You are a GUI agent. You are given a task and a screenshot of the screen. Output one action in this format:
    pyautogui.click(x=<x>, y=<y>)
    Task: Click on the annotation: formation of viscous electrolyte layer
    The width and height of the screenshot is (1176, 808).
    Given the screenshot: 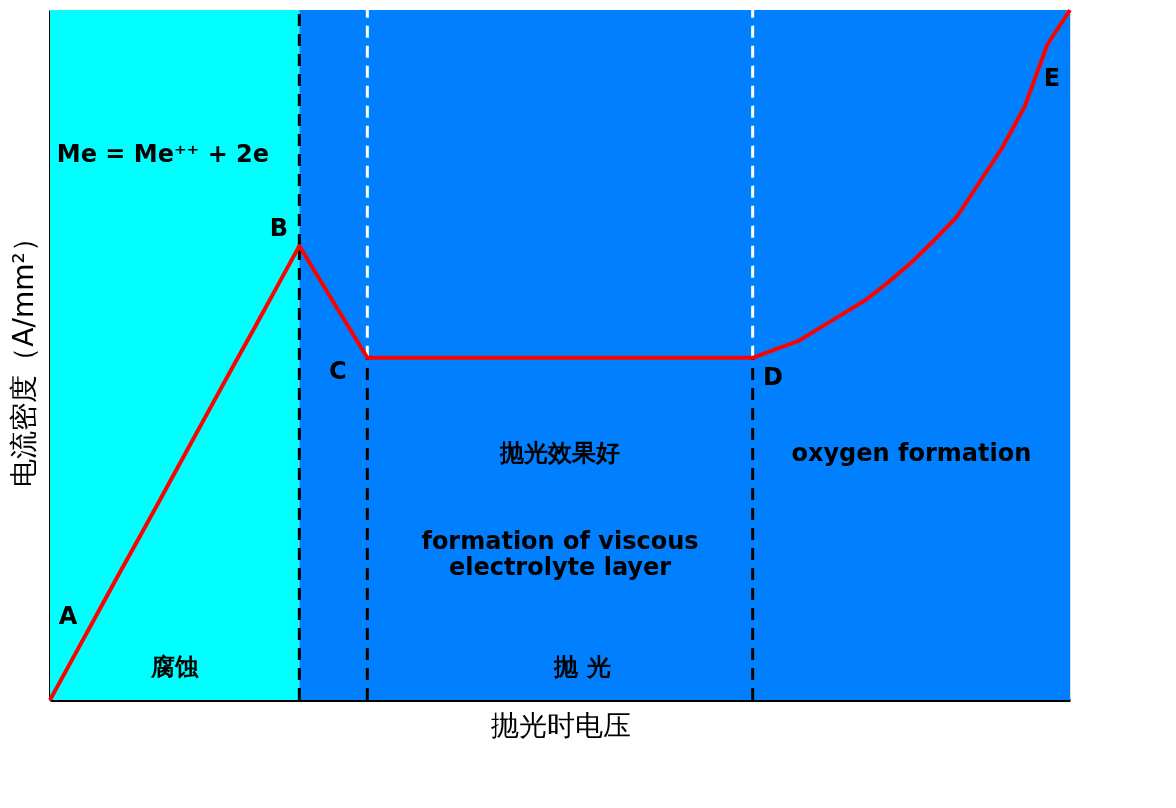 What is the action you would take?
    pyautogui.click(x=560, y=553)
    